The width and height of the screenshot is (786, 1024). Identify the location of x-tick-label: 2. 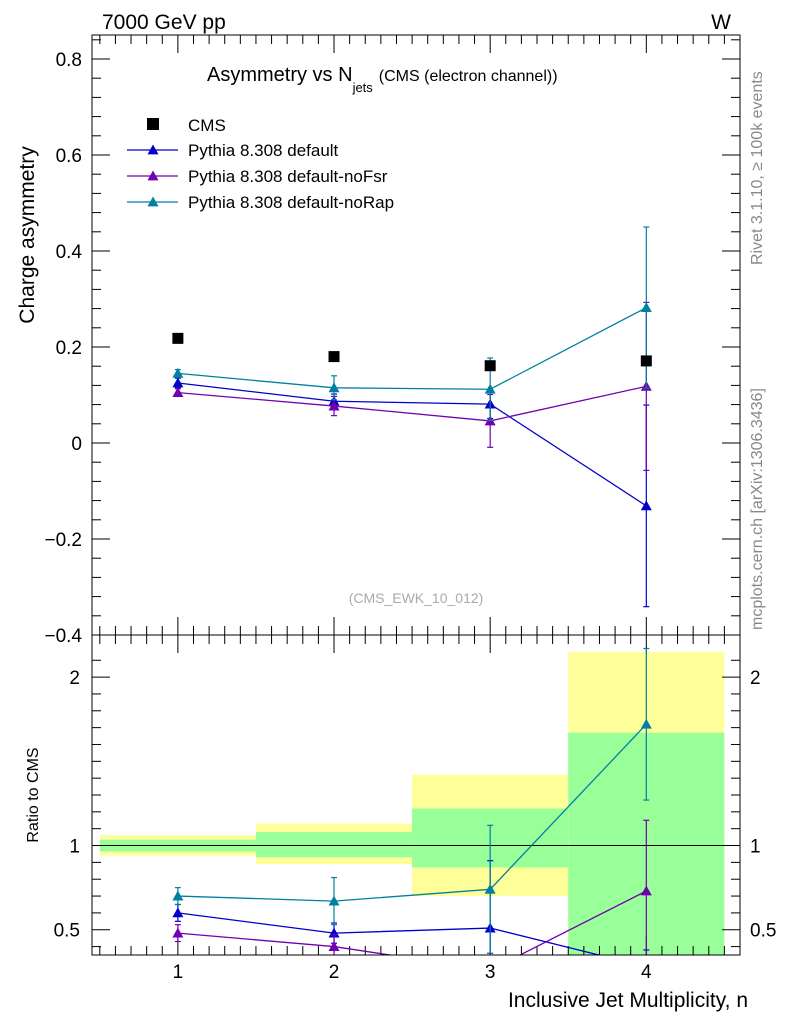
(334, 972).